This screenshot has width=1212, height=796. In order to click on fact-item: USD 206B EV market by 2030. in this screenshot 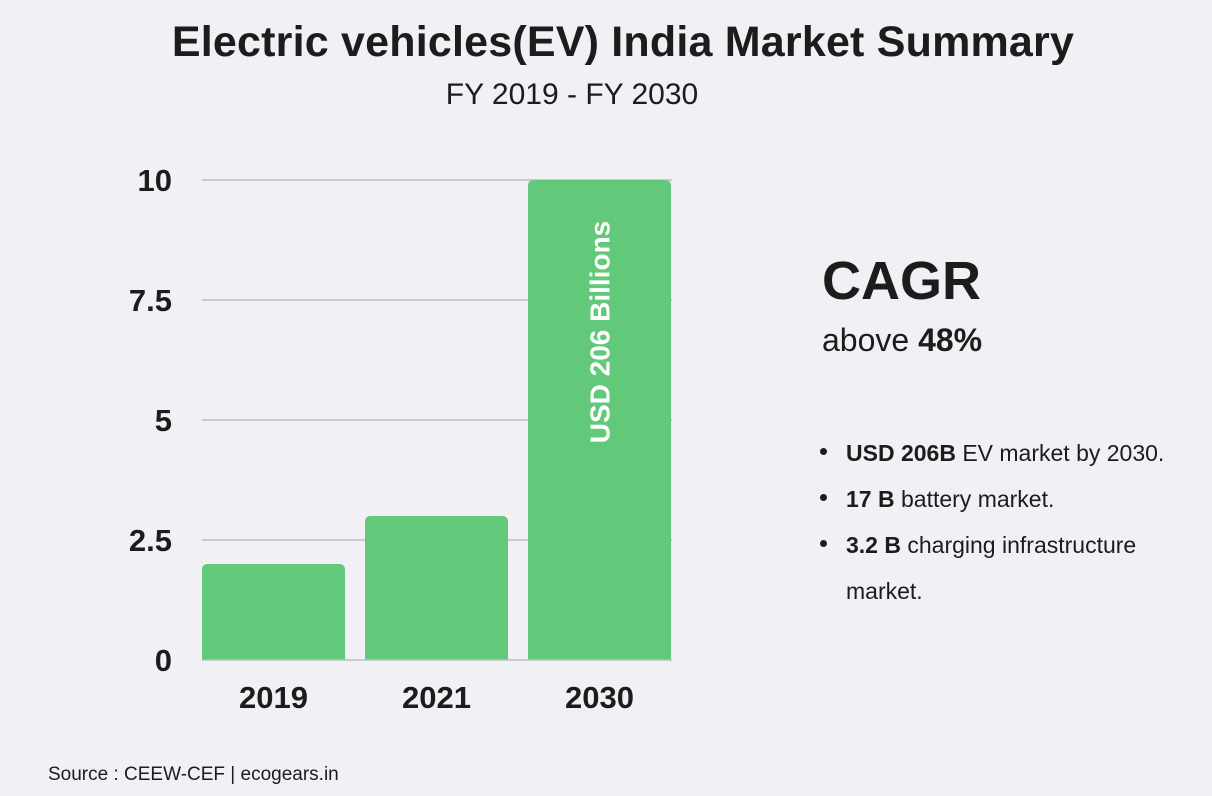, I will do `click(1003, 453)`.